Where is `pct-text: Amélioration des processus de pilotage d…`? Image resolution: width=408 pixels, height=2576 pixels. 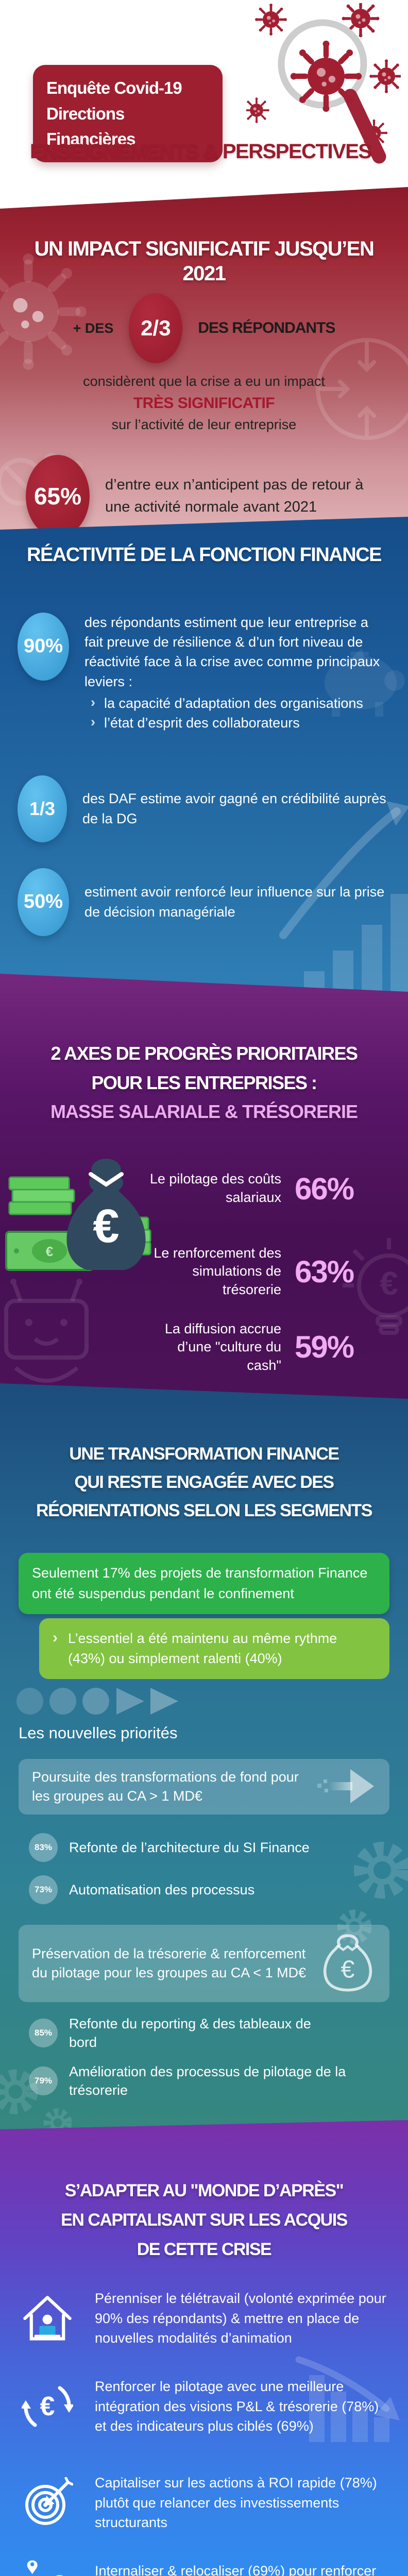
pct-text: Amélioration des processus de pilotage d… is located at coordinates (207, 2080).